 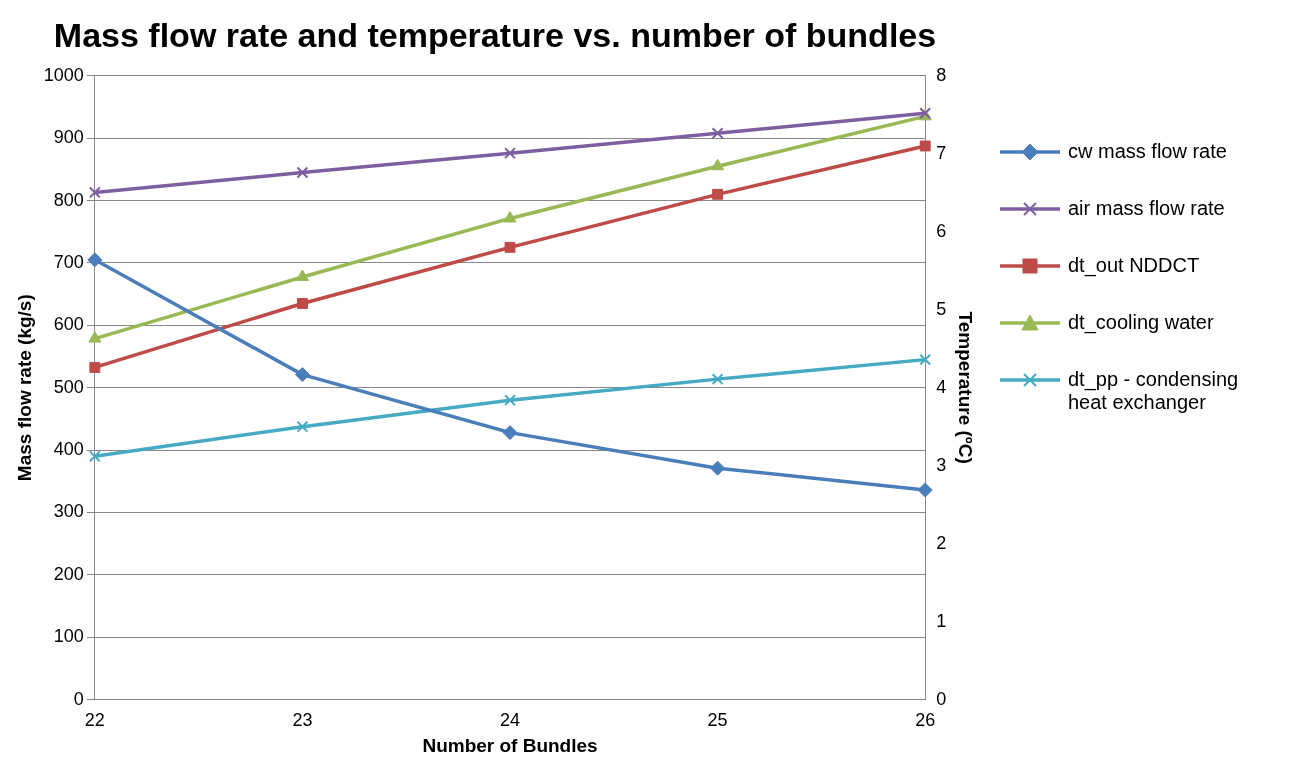 I want to click on legend-label: dt_cooling water, so click(x=1141, y=322).